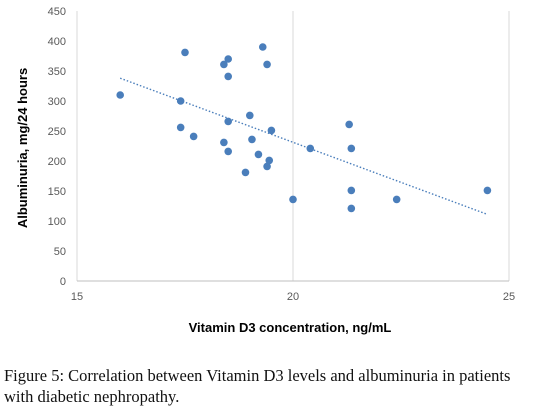 The width and height of the screenshot is (538, 419). I want to click on y-tick-label: 250, so click(57, 132).